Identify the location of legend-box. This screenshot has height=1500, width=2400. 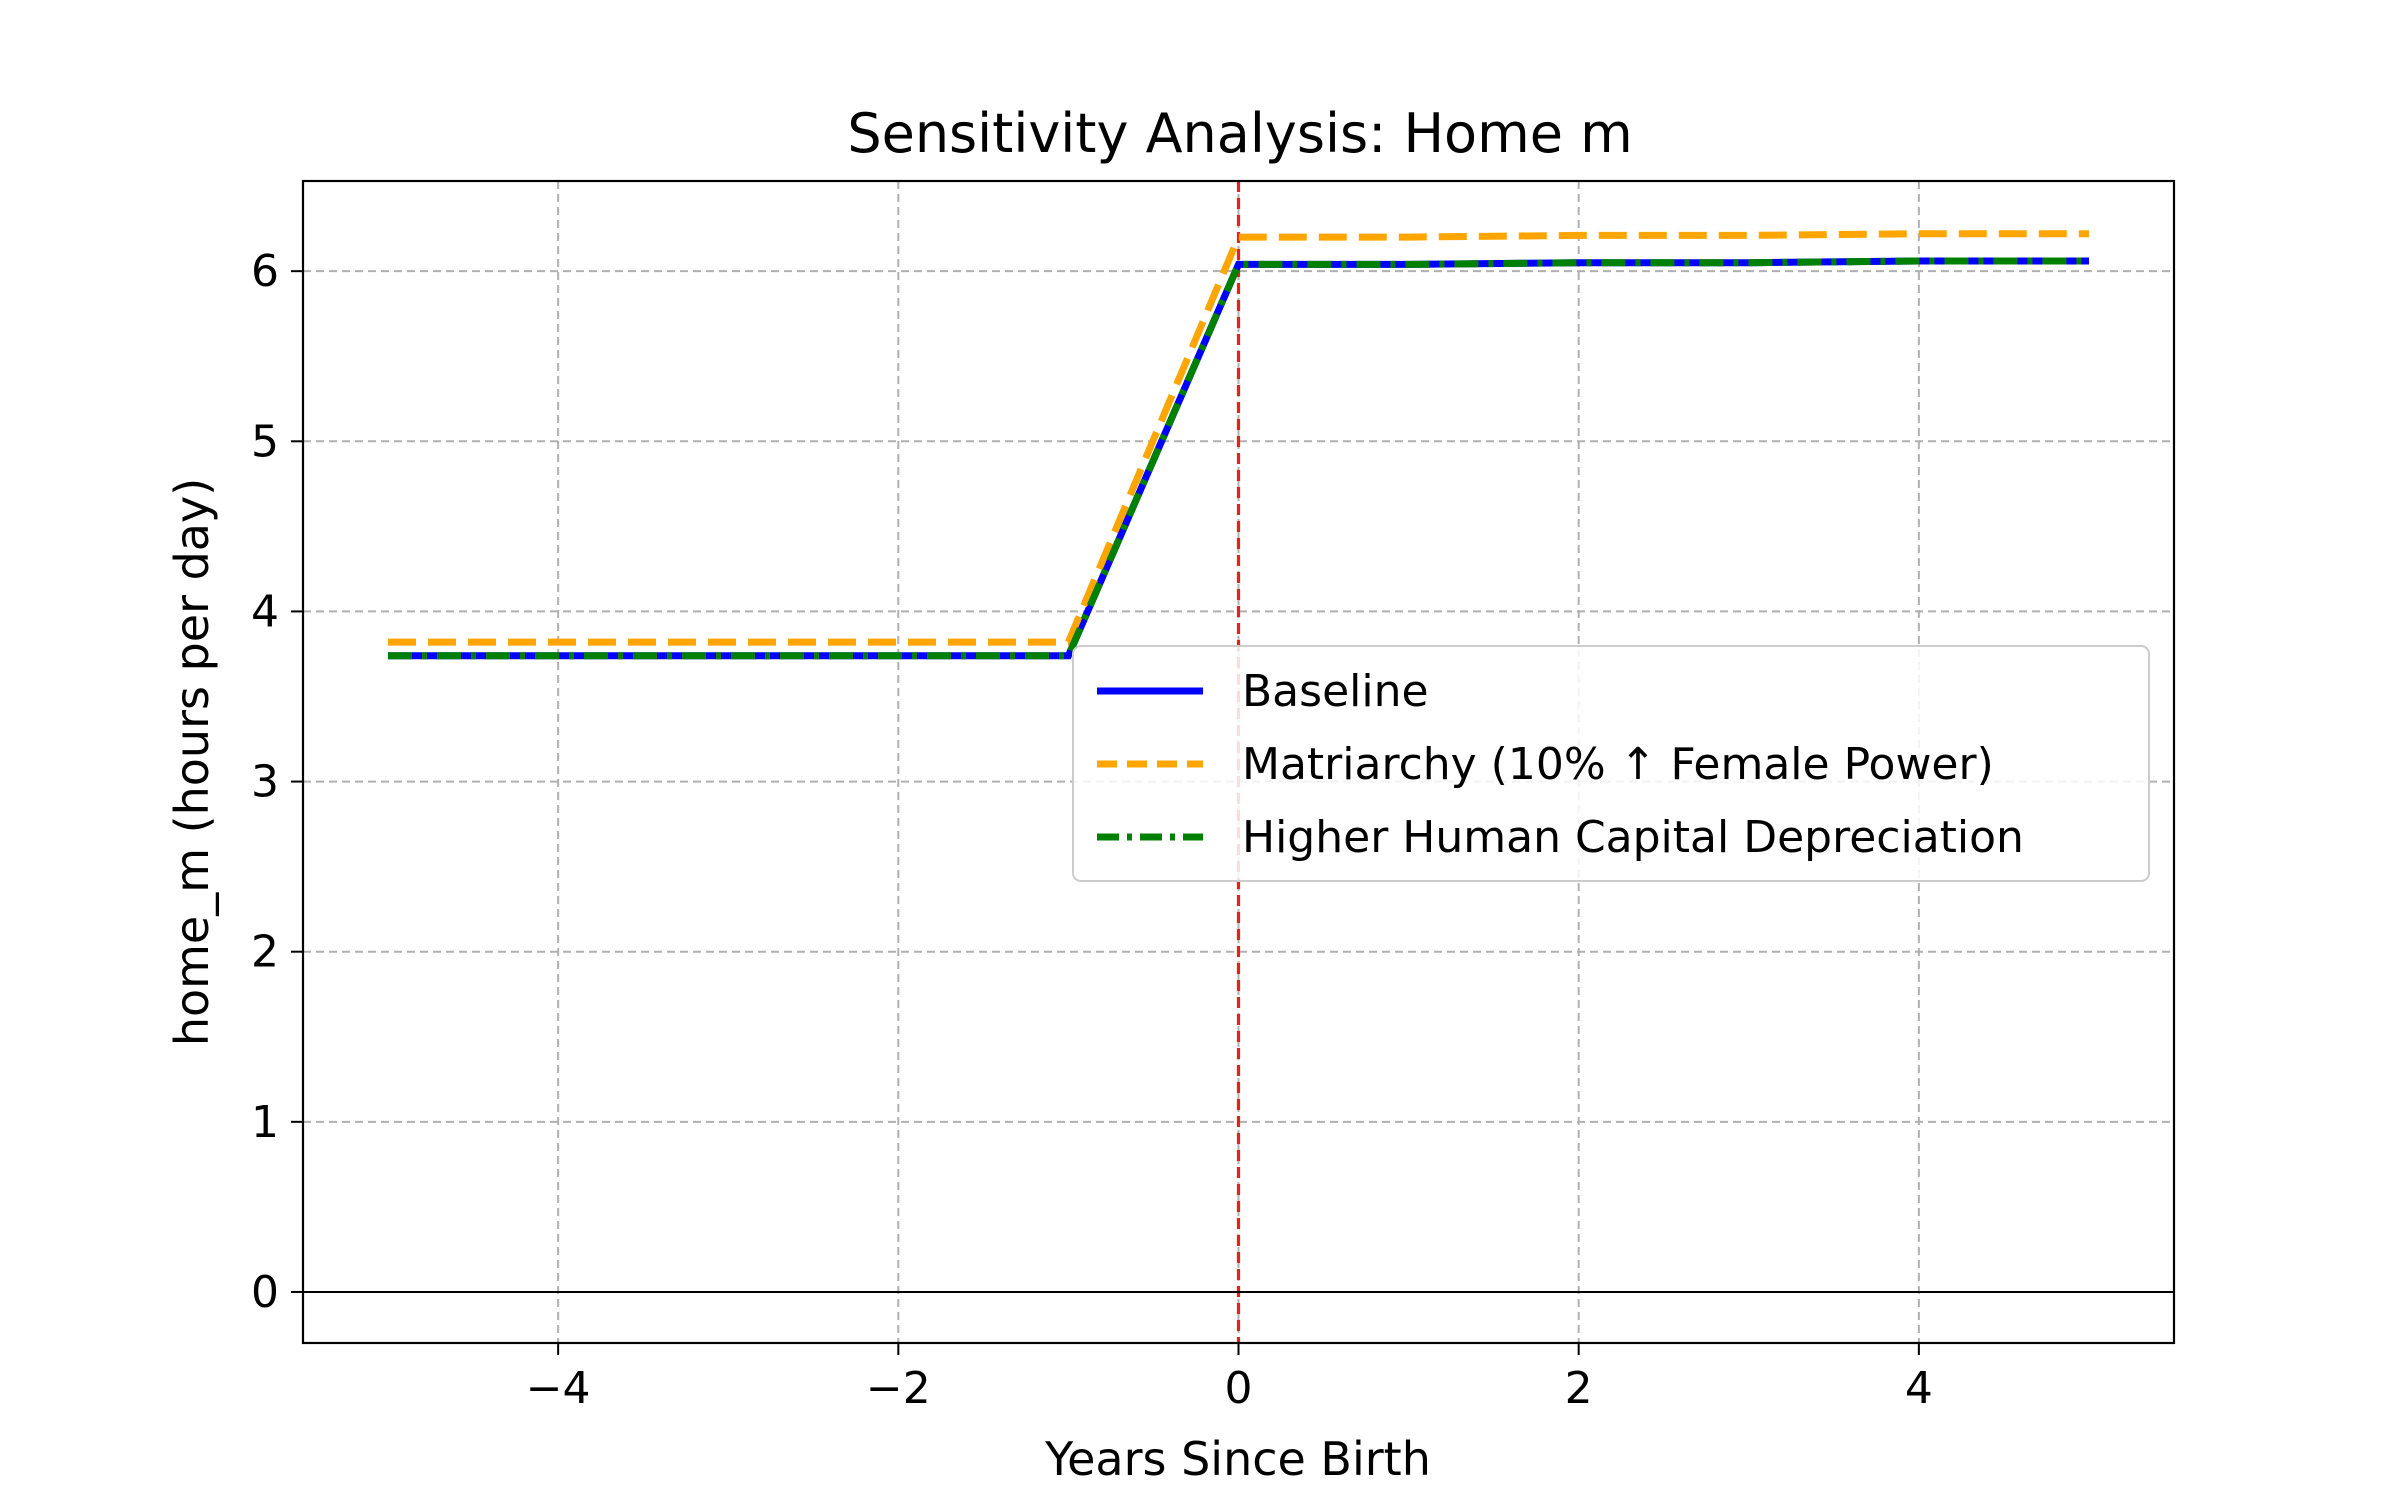
(1611, 763).